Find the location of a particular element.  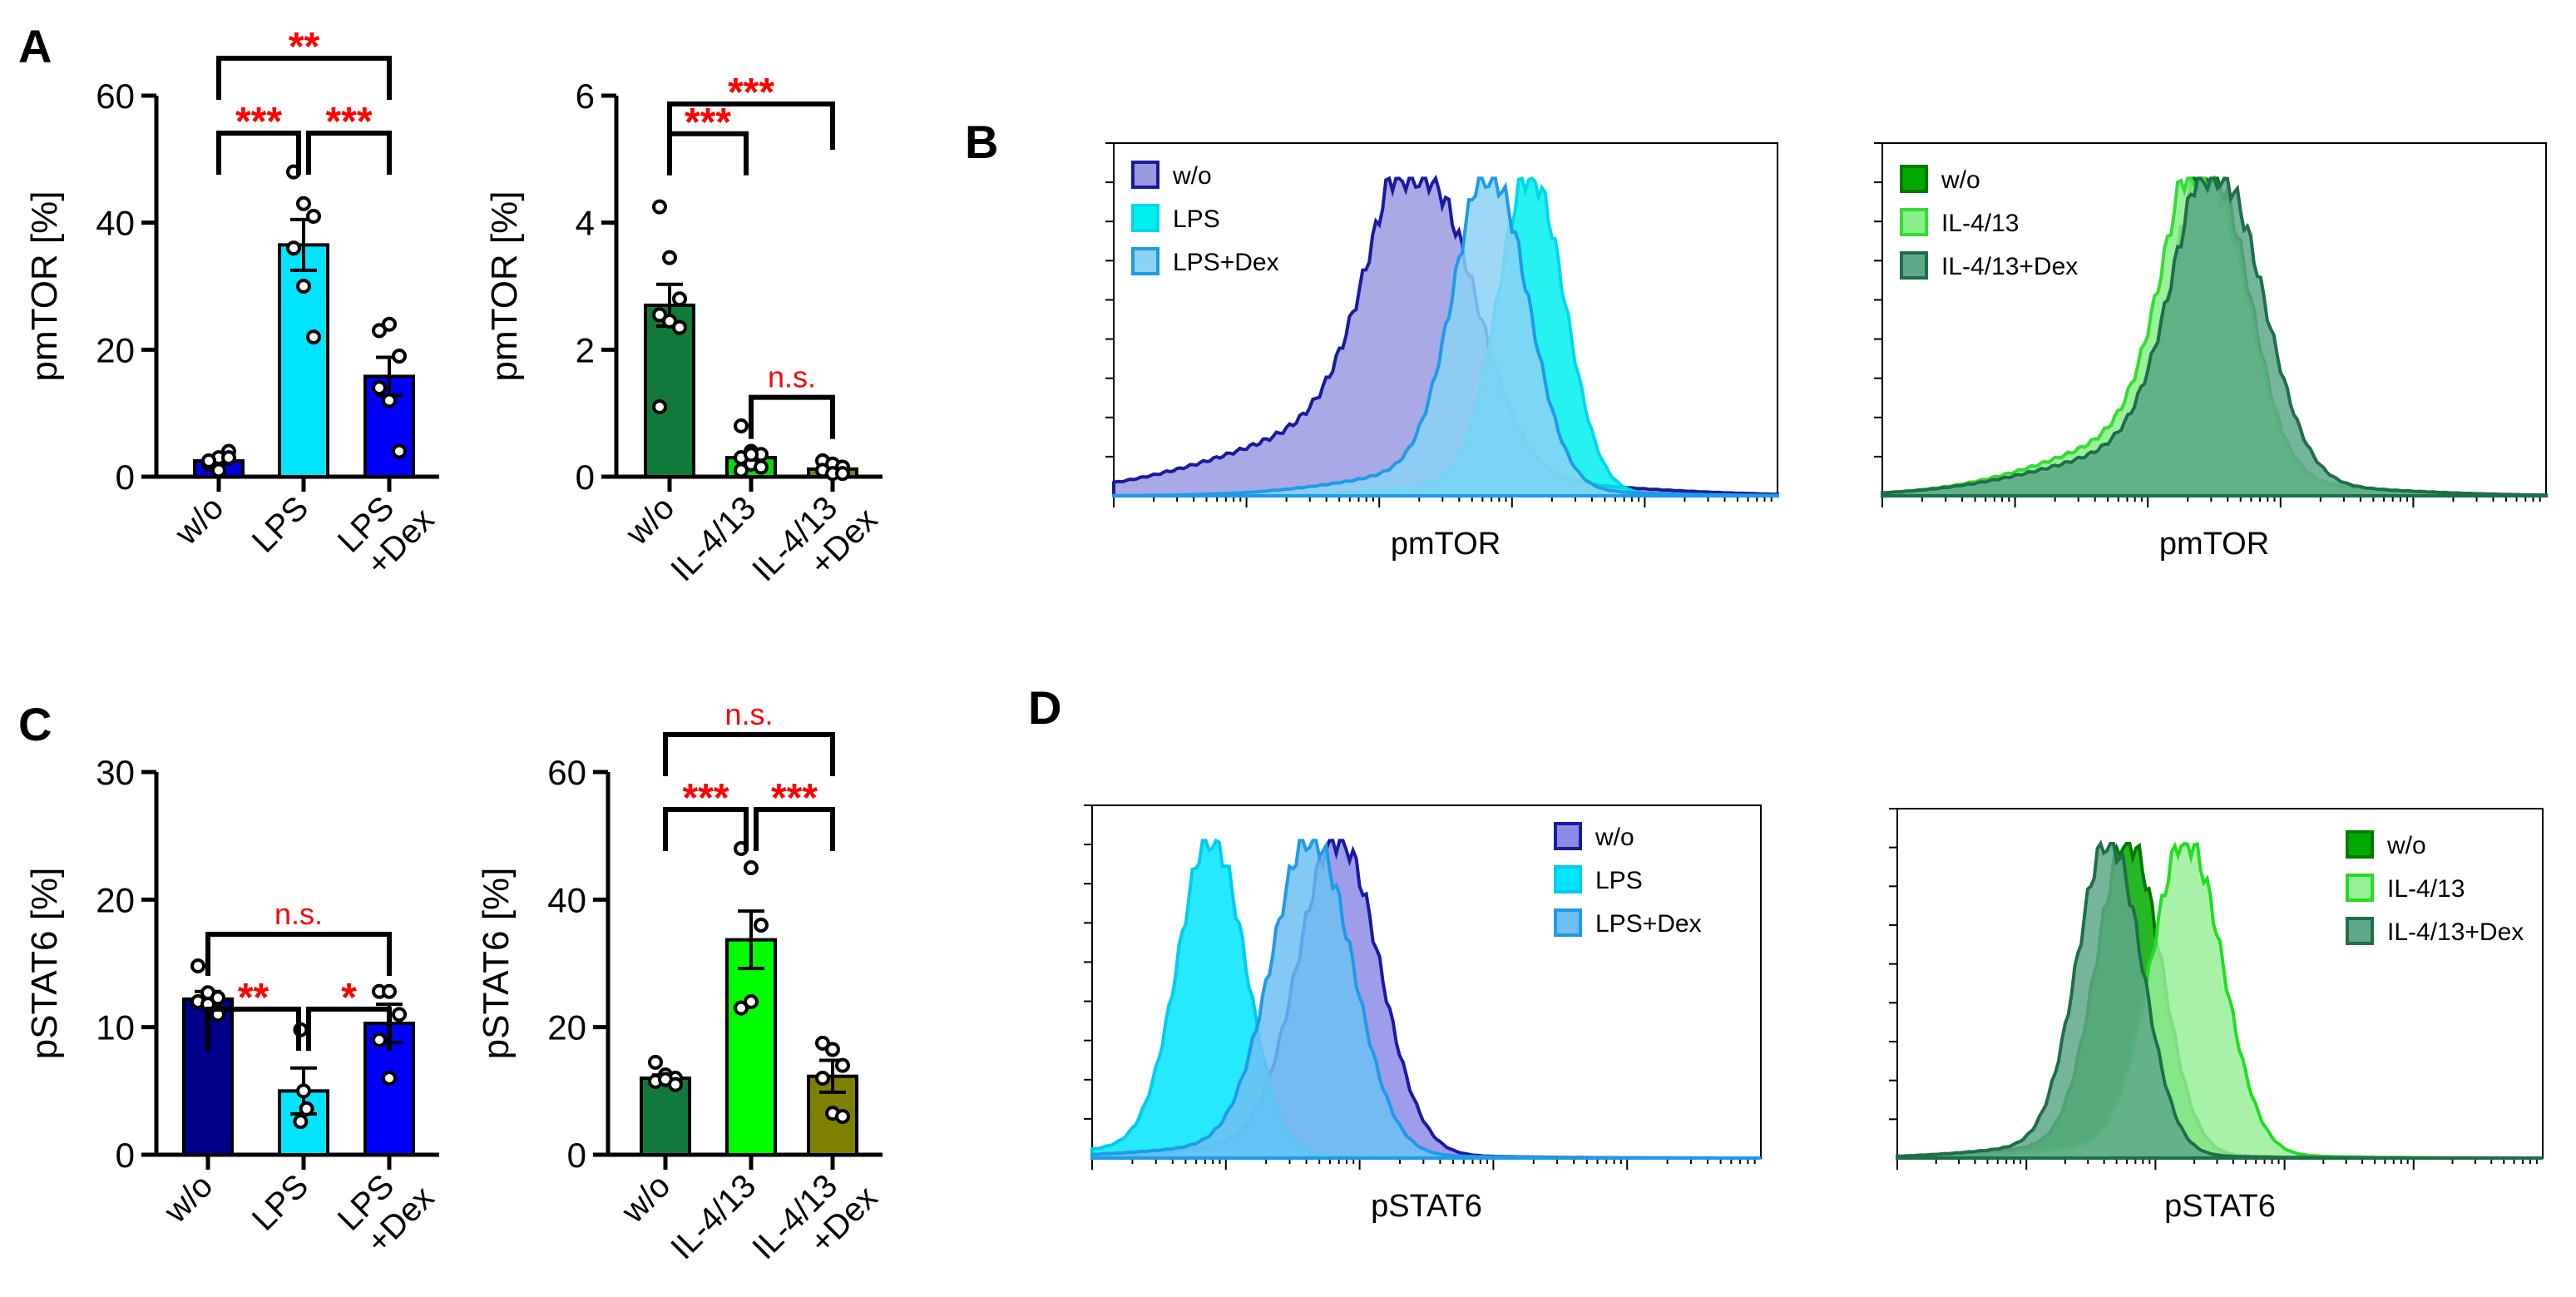

y-tick-label: 40 is located at coordinates (115, 223).